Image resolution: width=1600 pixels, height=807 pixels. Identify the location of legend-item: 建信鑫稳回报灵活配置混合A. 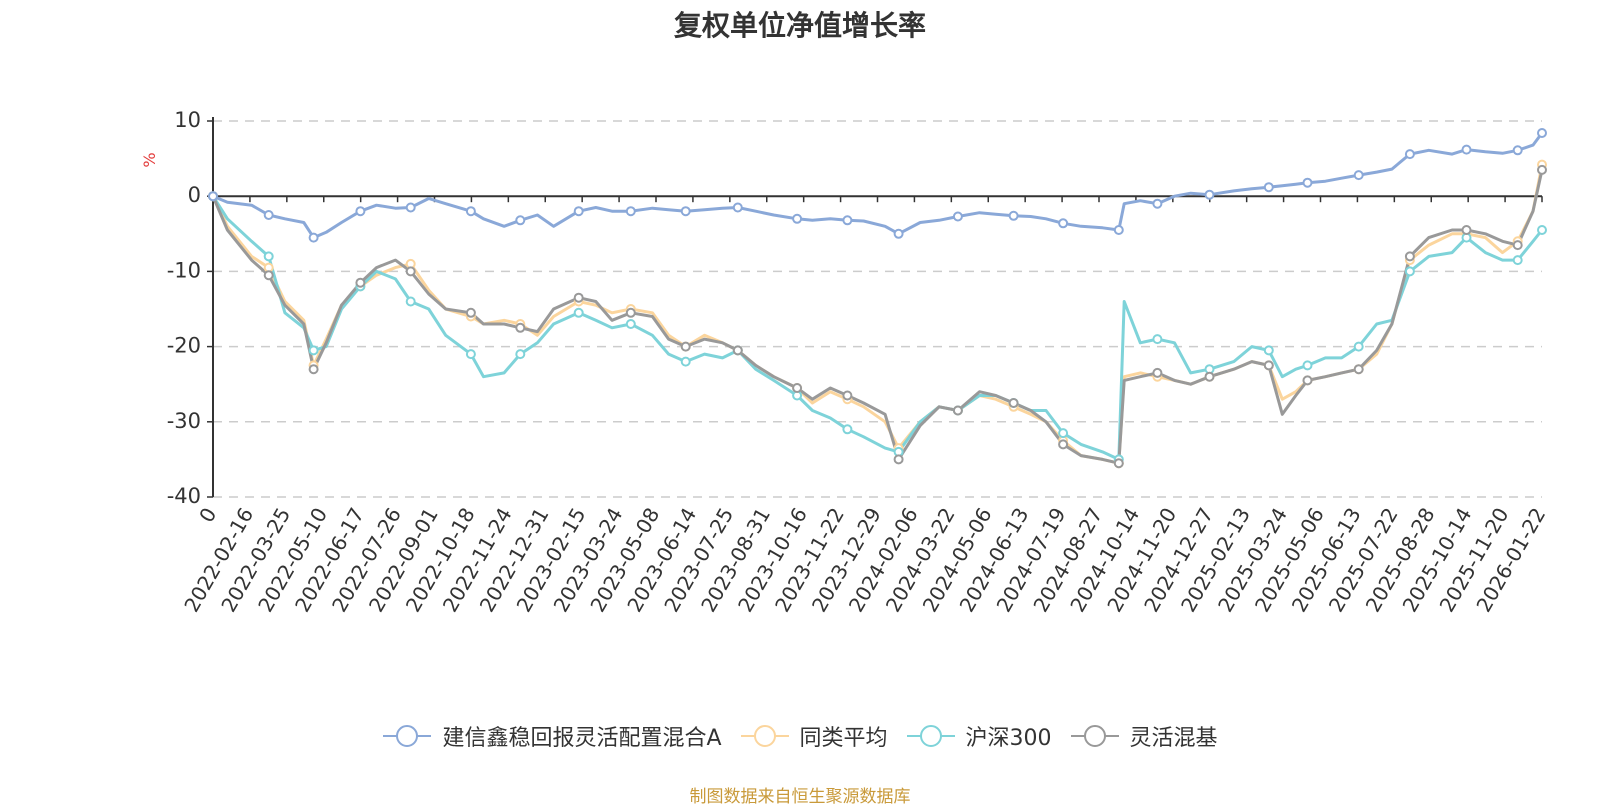
(552, 736).